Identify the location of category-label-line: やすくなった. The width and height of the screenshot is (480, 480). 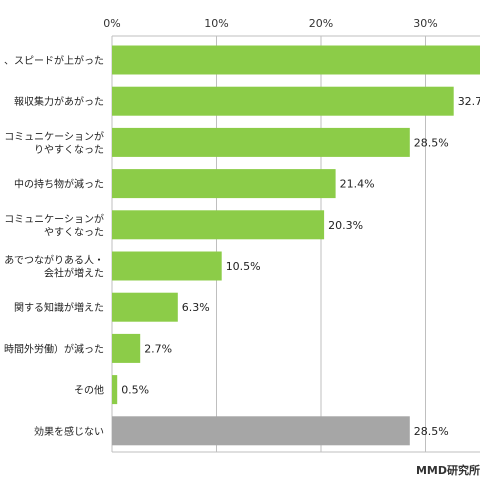
(74, 232).